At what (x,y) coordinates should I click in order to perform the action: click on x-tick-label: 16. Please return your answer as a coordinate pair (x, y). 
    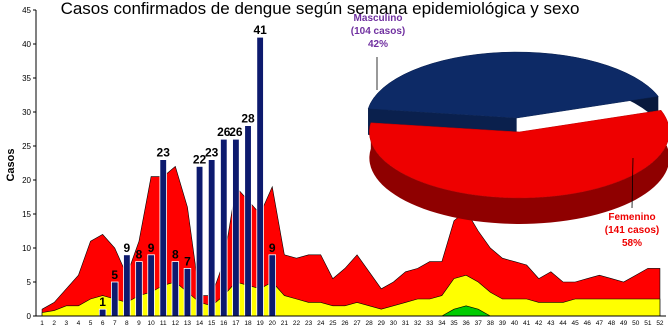
    Looking at the image, I should click on (224, 323).